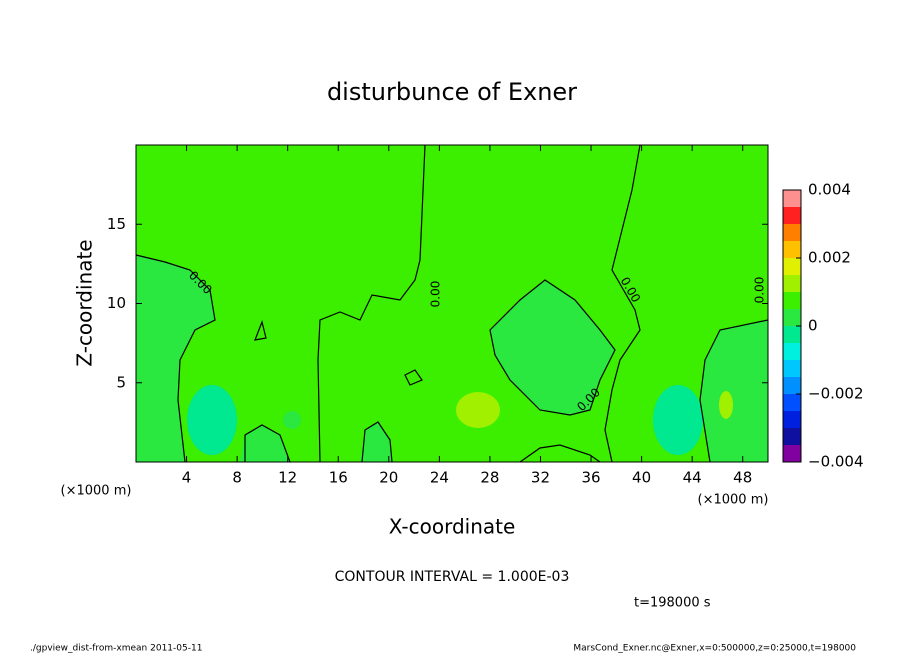 The image size is (904, 654). Describe the element at coordinates (121, 382) in the screenshot. I see `y-tick-label: 5` at that location.